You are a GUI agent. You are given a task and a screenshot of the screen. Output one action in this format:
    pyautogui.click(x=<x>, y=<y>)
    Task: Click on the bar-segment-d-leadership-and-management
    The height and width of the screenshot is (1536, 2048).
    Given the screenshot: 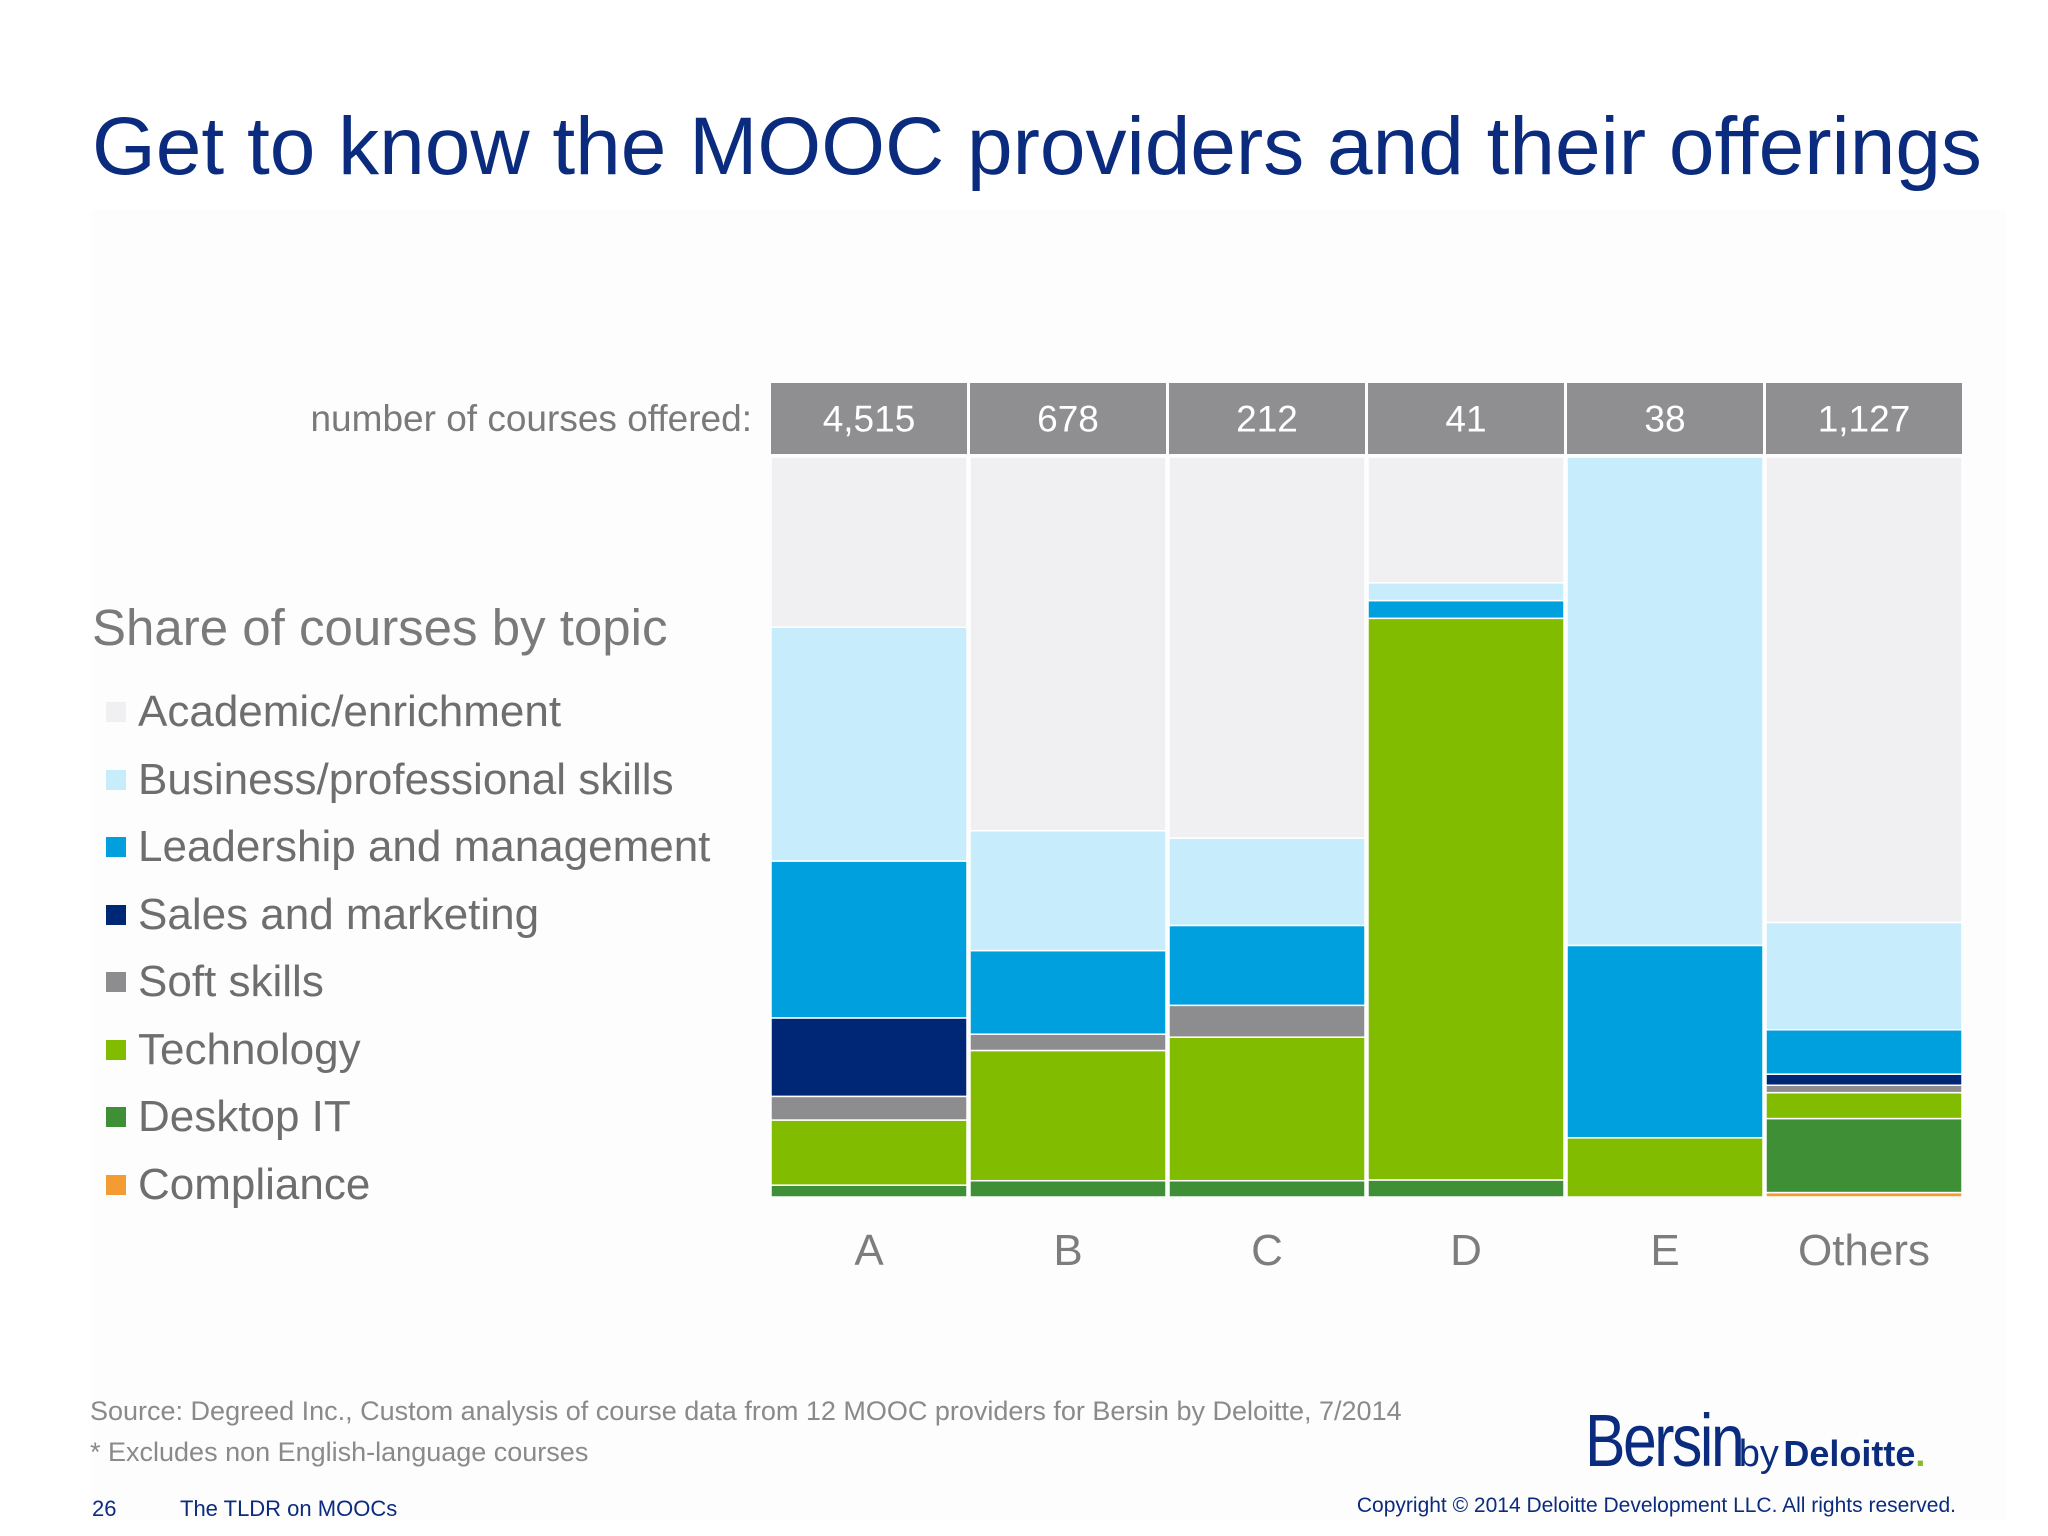 What is the action you would take?
    pyautogui.click(x=1466, y=609)
    